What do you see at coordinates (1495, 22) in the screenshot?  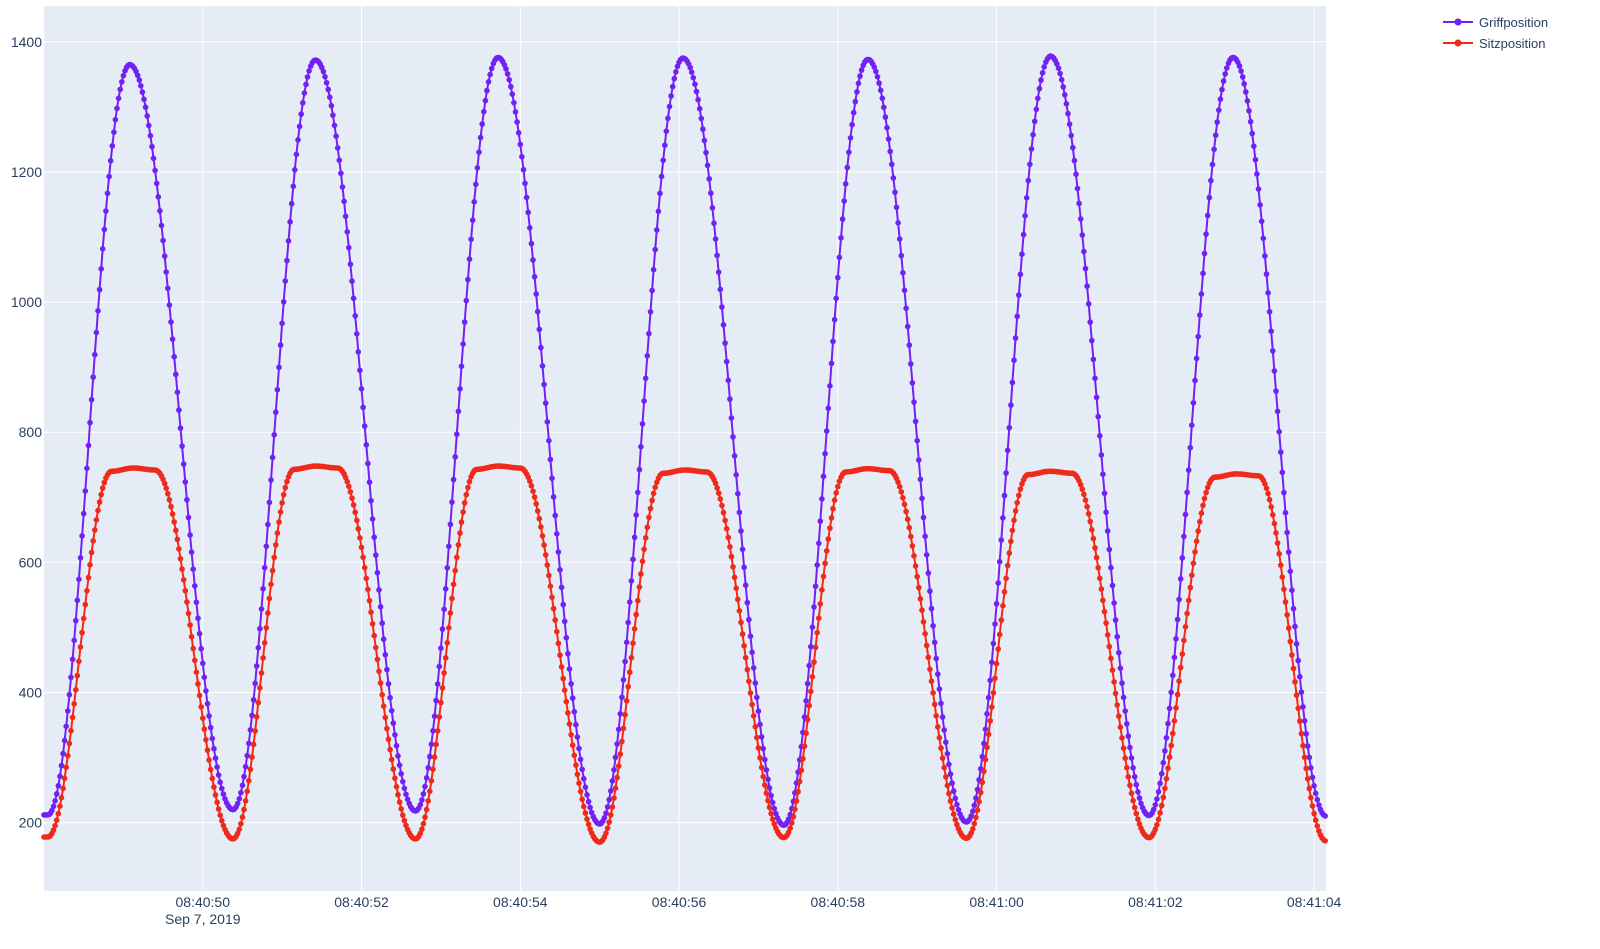 I see `legend-item-griffposition: Griffposition` at bounding box center [1495, 22].